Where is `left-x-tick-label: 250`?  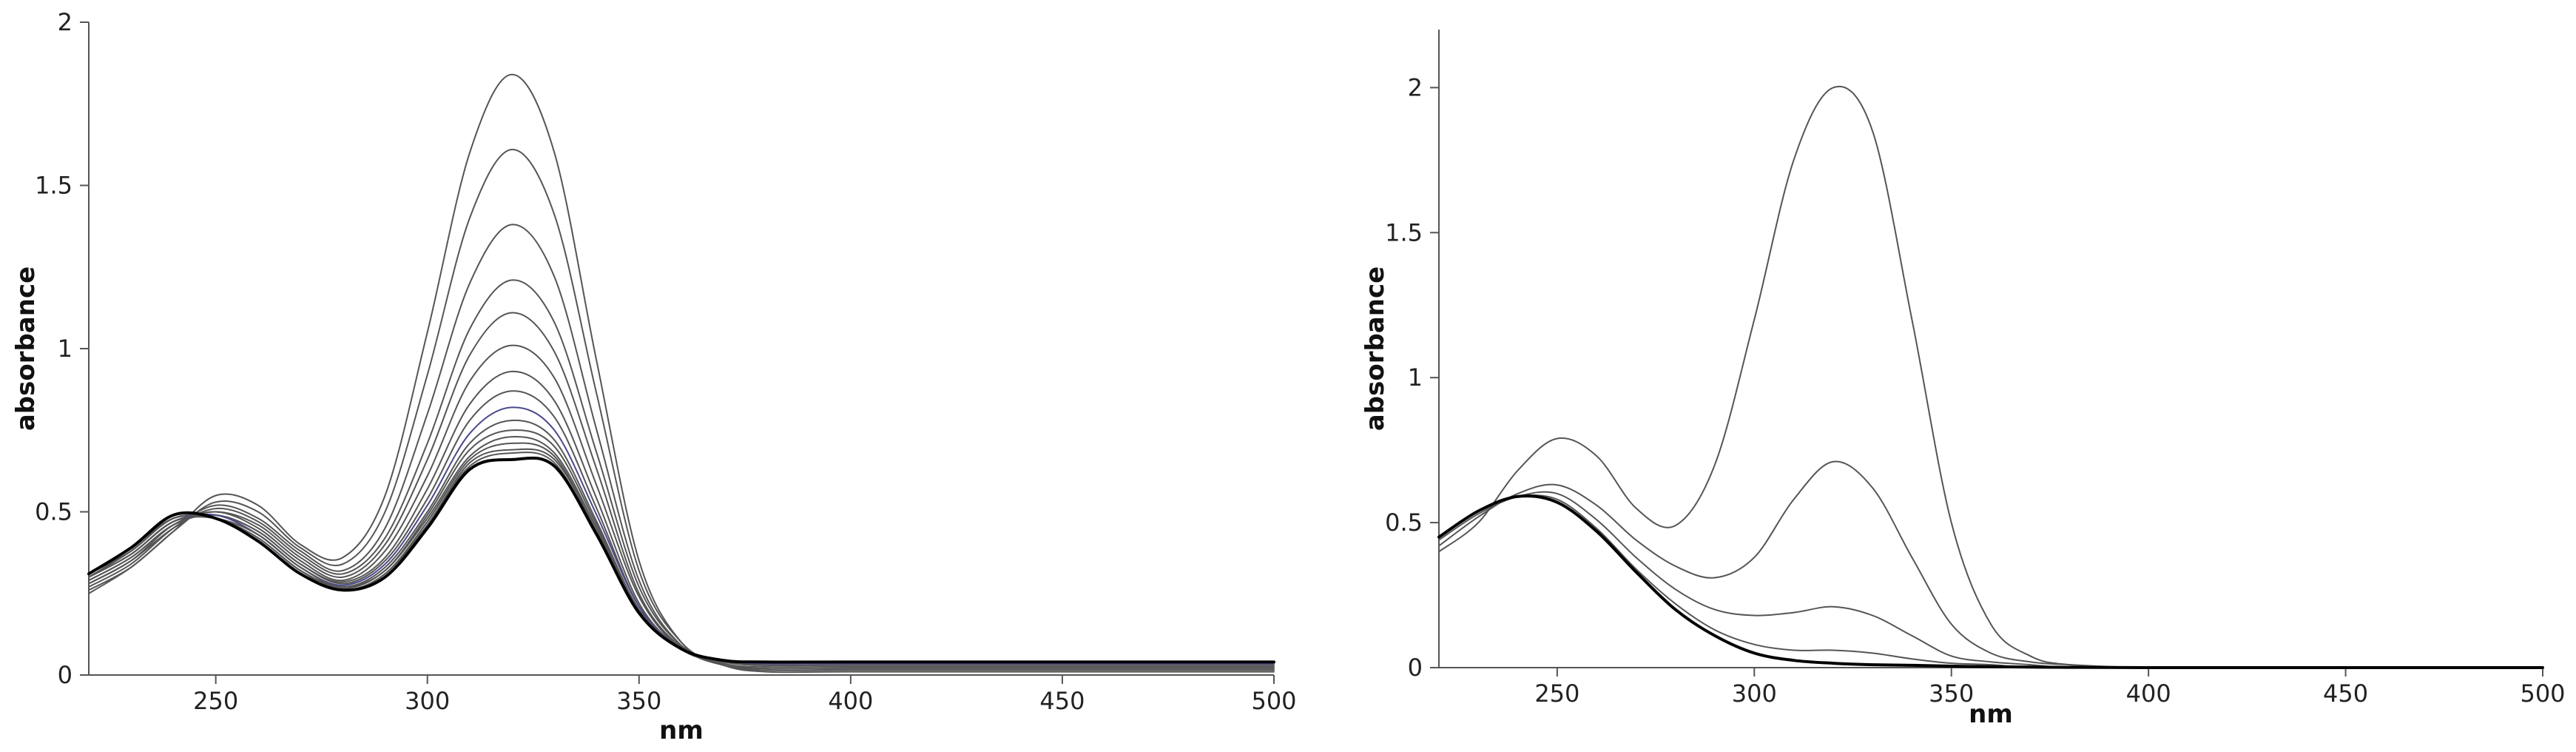 left-x-tick-label: 250 is located at coordinates (215, 701).